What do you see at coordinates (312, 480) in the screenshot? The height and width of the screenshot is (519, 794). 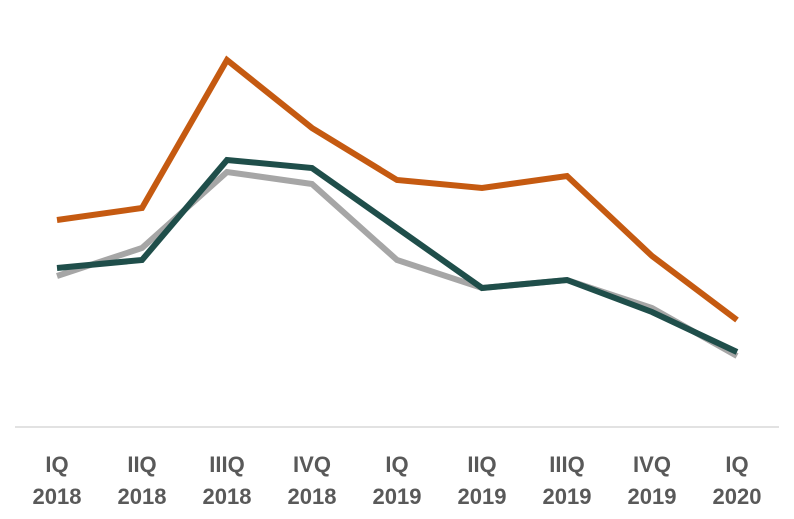 I see `x-tick-label: IVQ 2018` at bounding box center [312, 480].